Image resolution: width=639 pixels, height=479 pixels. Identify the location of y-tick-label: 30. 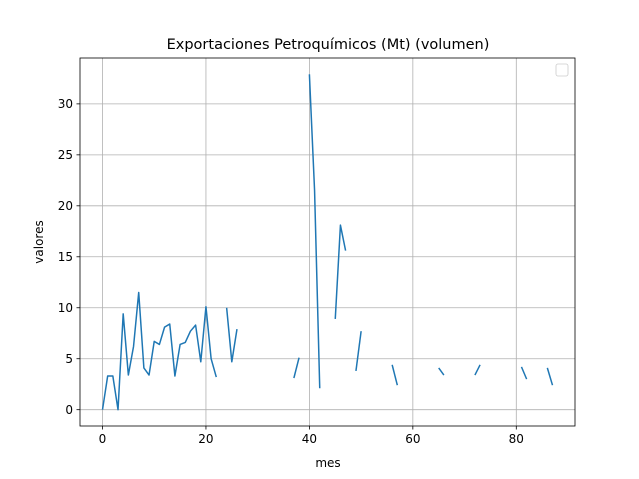
(65, 104).